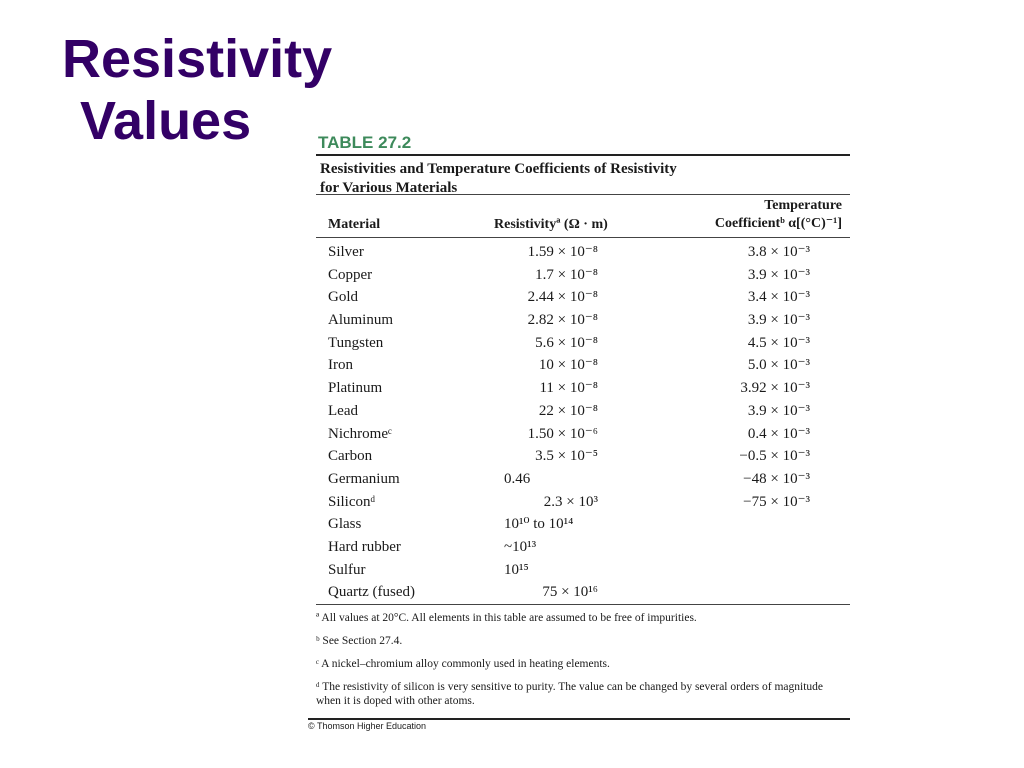 The width and height of the screenshot is (1024, 768). I want to click on table-row: Glass 10¹⁰ to 10¹⁴, so click(583, 524).